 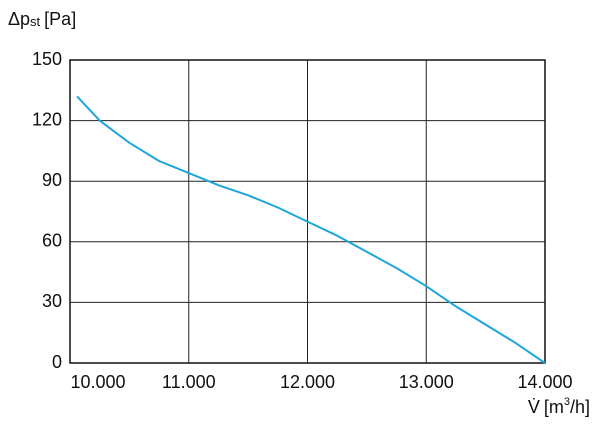 I want to click on y-axis-label: Δpst [Pa], so click(x=42, y=19).